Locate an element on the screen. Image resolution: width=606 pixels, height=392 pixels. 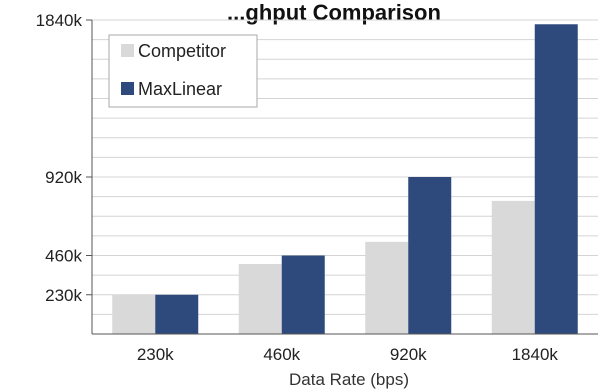
y-tick-label: 1840k is located at coordinates (59, 20).